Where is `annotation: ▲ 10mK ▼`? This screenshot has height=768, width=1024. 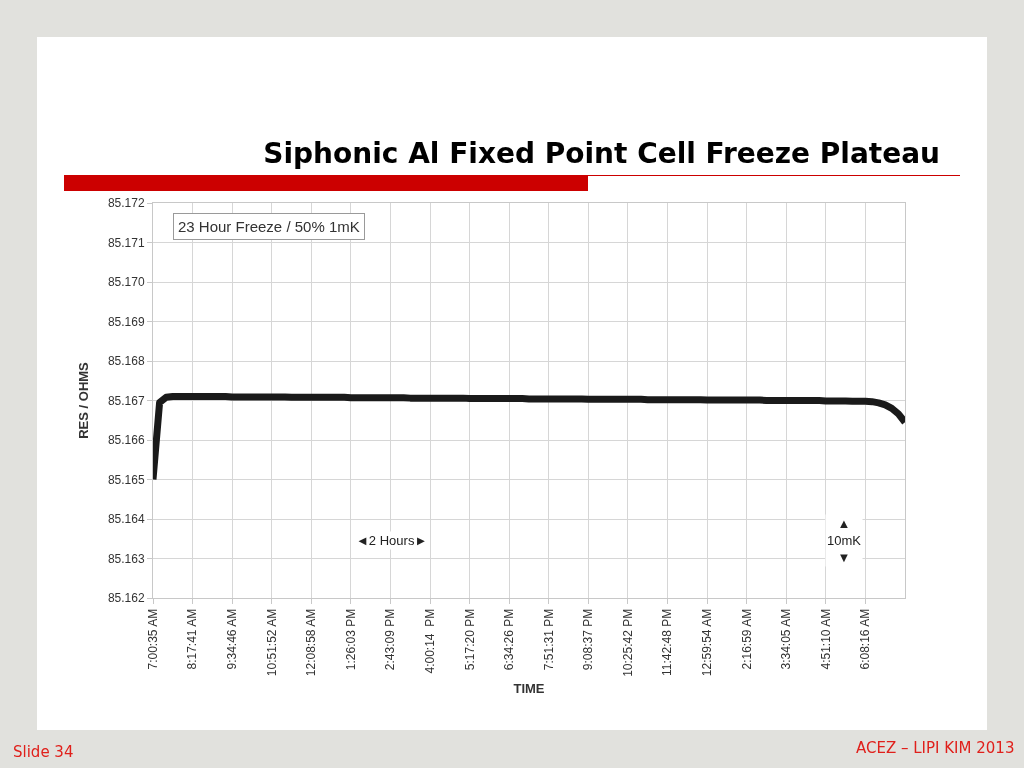
annotation: ▲ 10mK ▼ is located at coordinates (844, 540).